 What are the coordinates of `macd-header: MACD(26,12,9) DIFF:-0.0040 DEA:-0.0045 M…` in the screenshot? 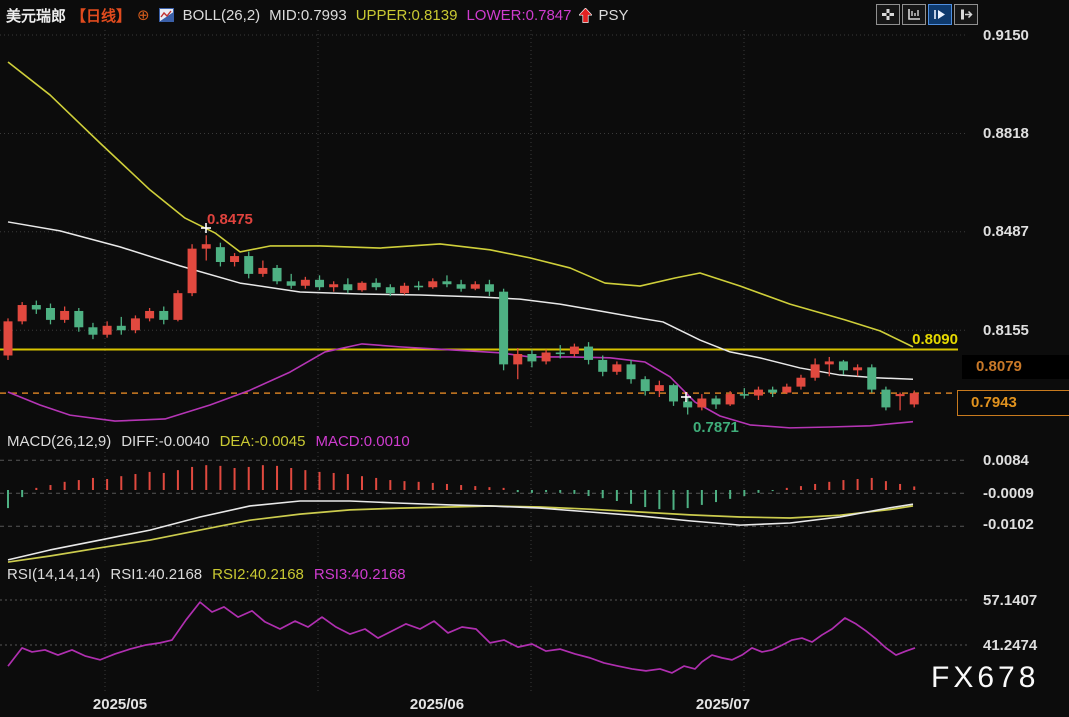 It's located at (208, 441).